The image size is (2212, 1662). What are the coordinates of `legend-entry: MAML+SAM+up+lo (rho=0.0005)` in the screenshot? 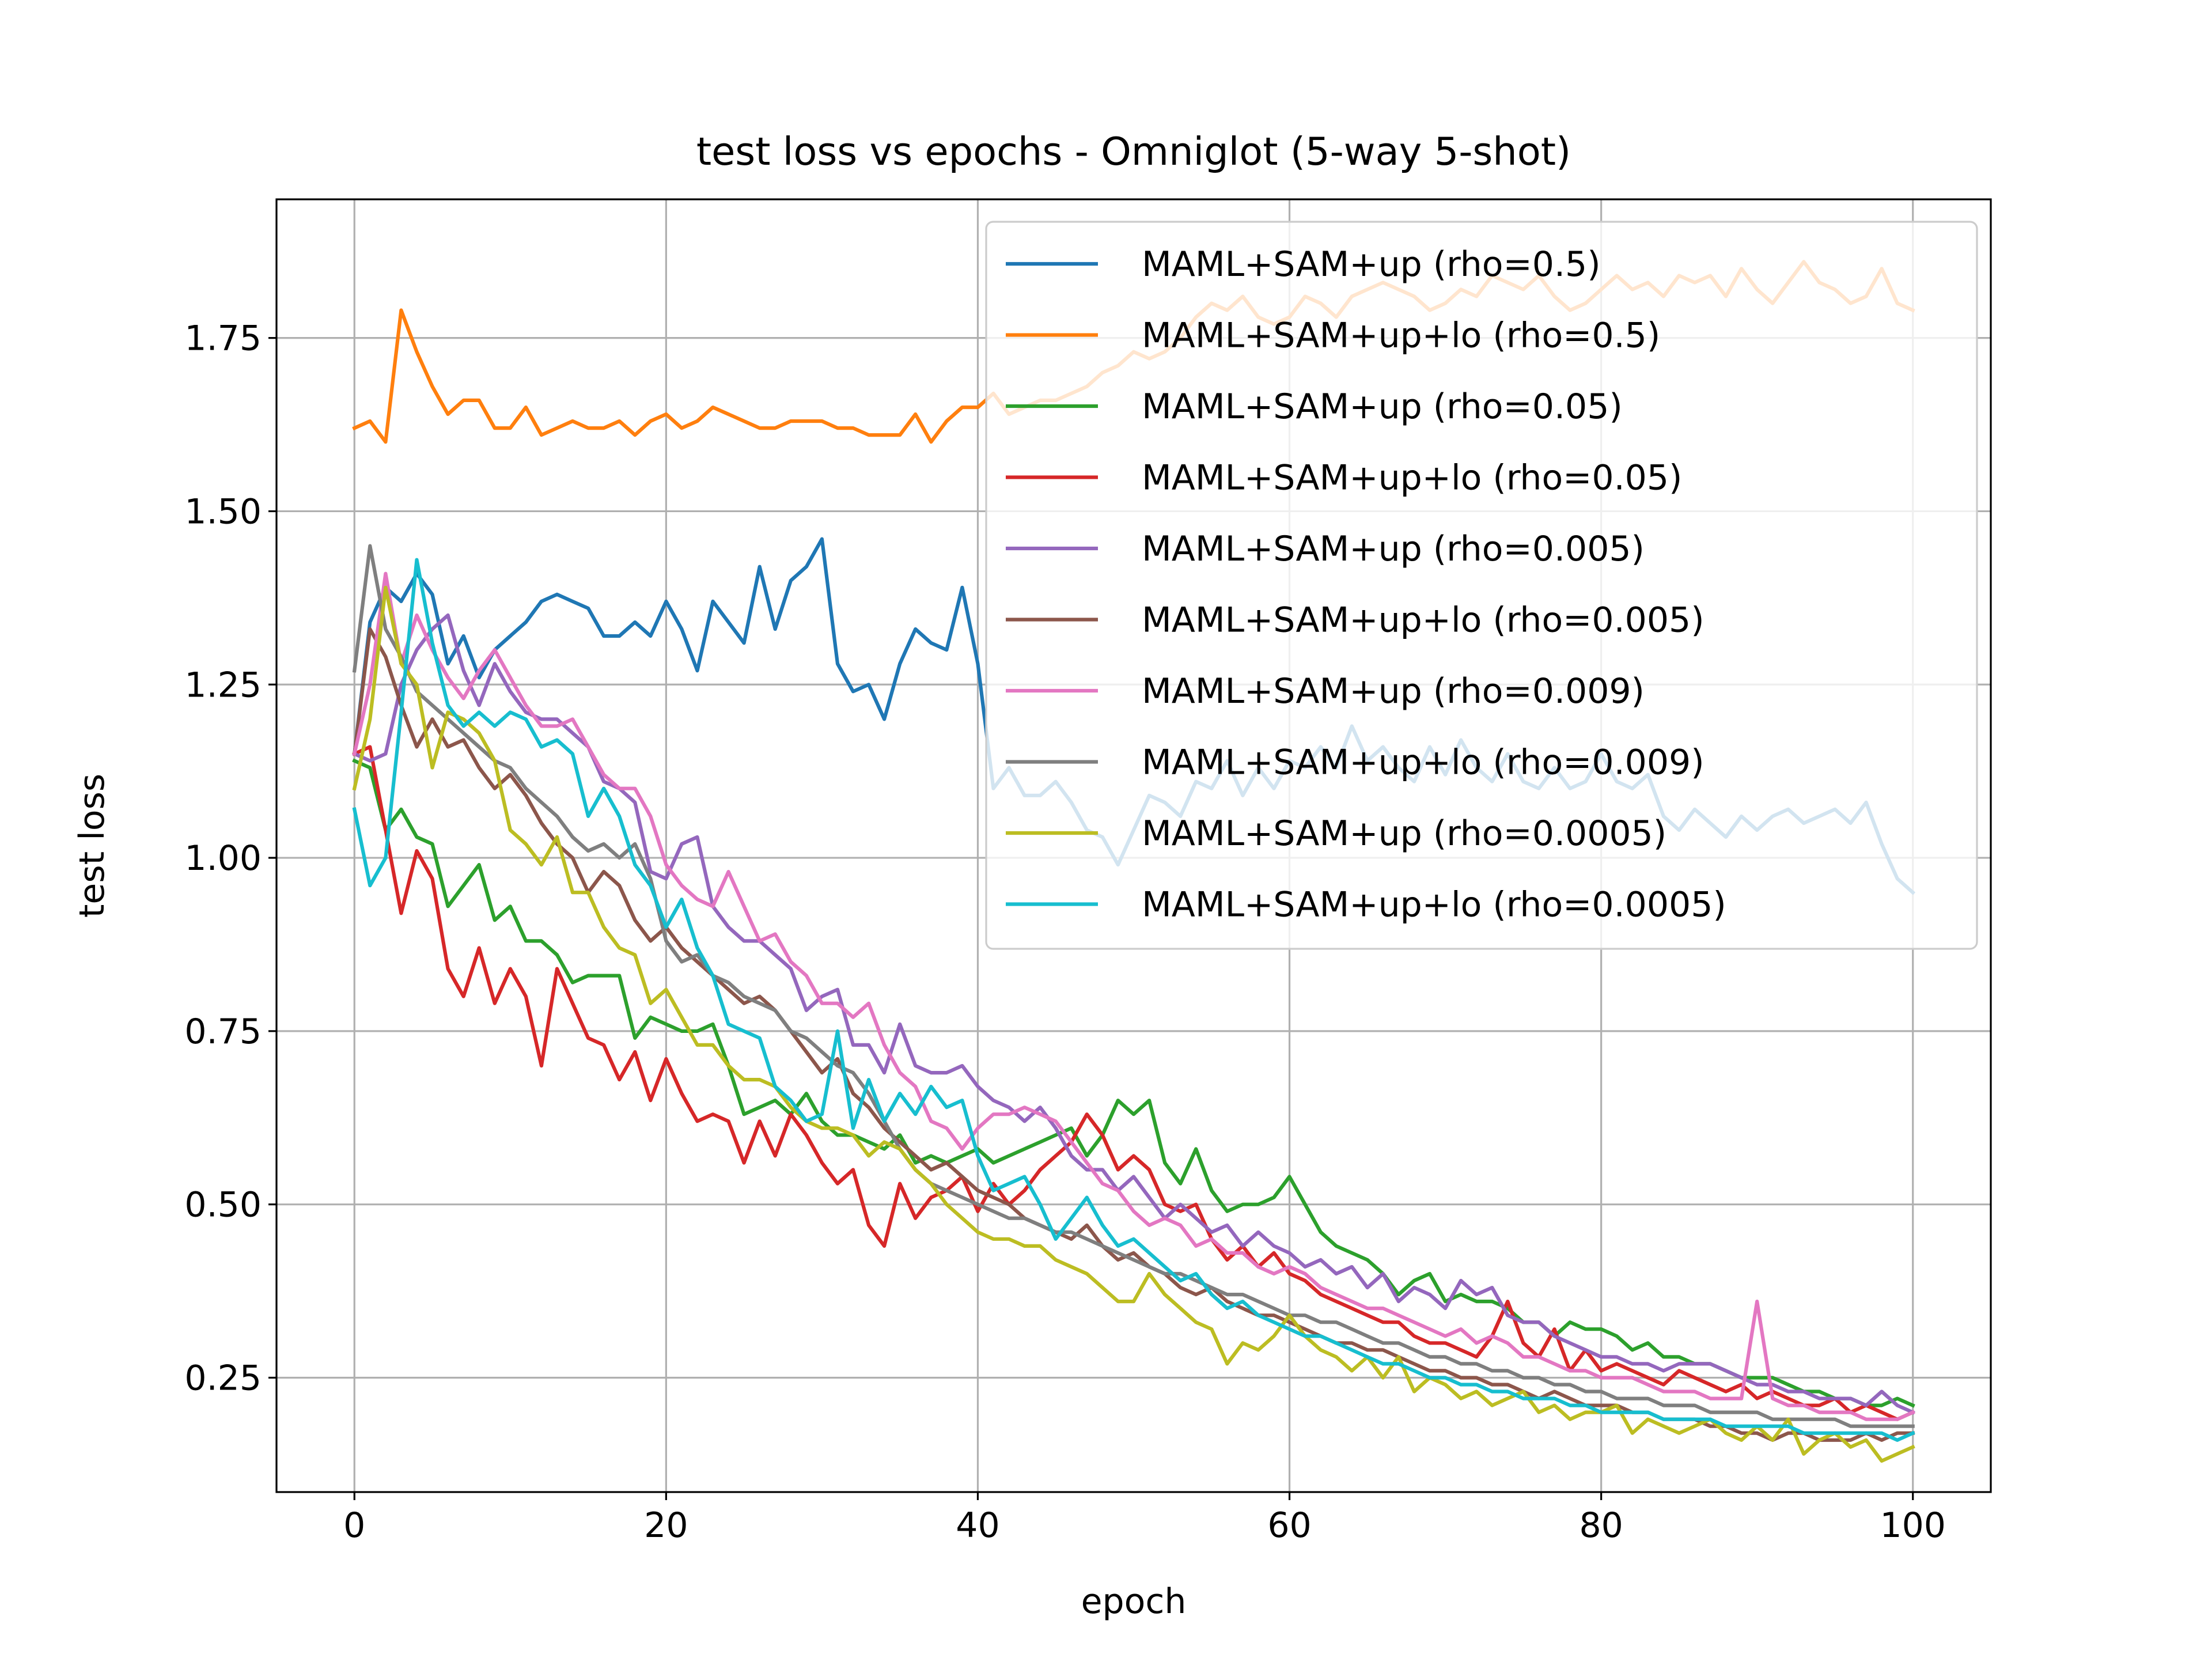 It's located at (1366, 905).